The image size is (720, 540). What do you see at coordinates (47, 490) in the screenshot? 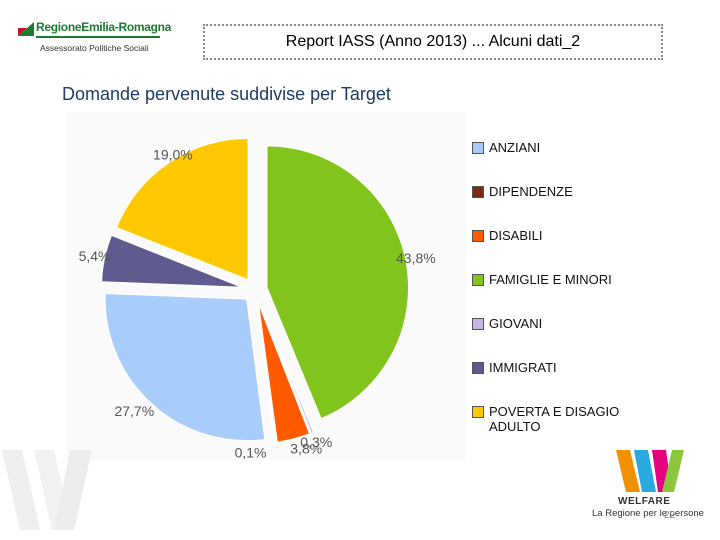
I see `watermark-w-icon` at bounding box center [47, 490].